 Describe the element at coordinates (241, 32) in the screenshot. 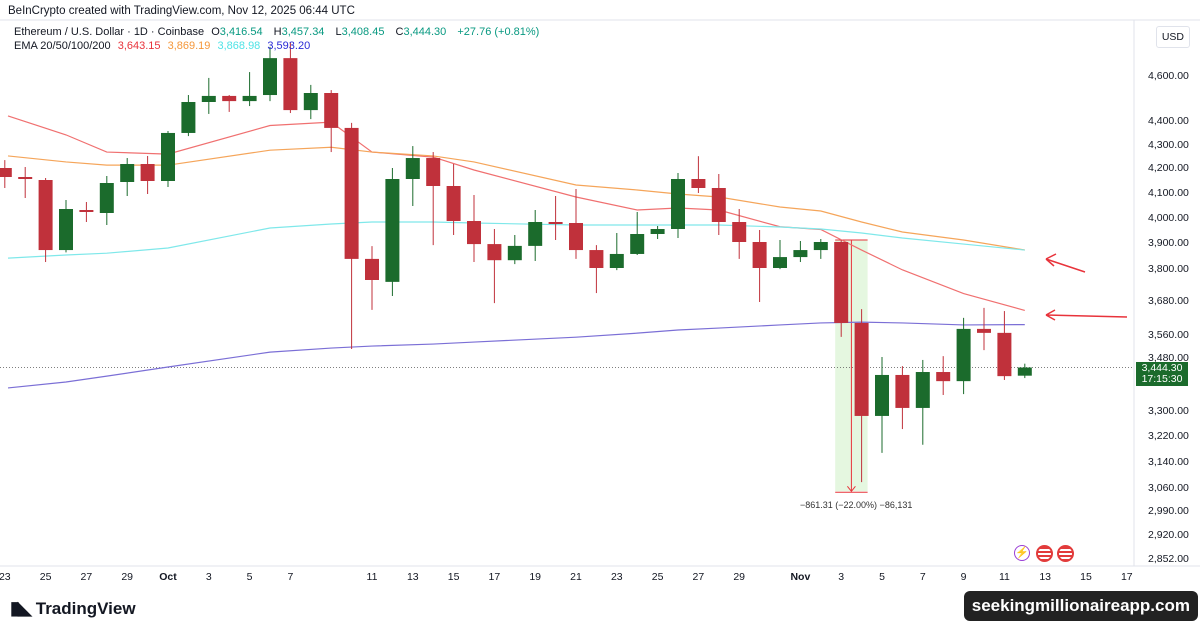

I see `open-value: 3,416.54` at that location.